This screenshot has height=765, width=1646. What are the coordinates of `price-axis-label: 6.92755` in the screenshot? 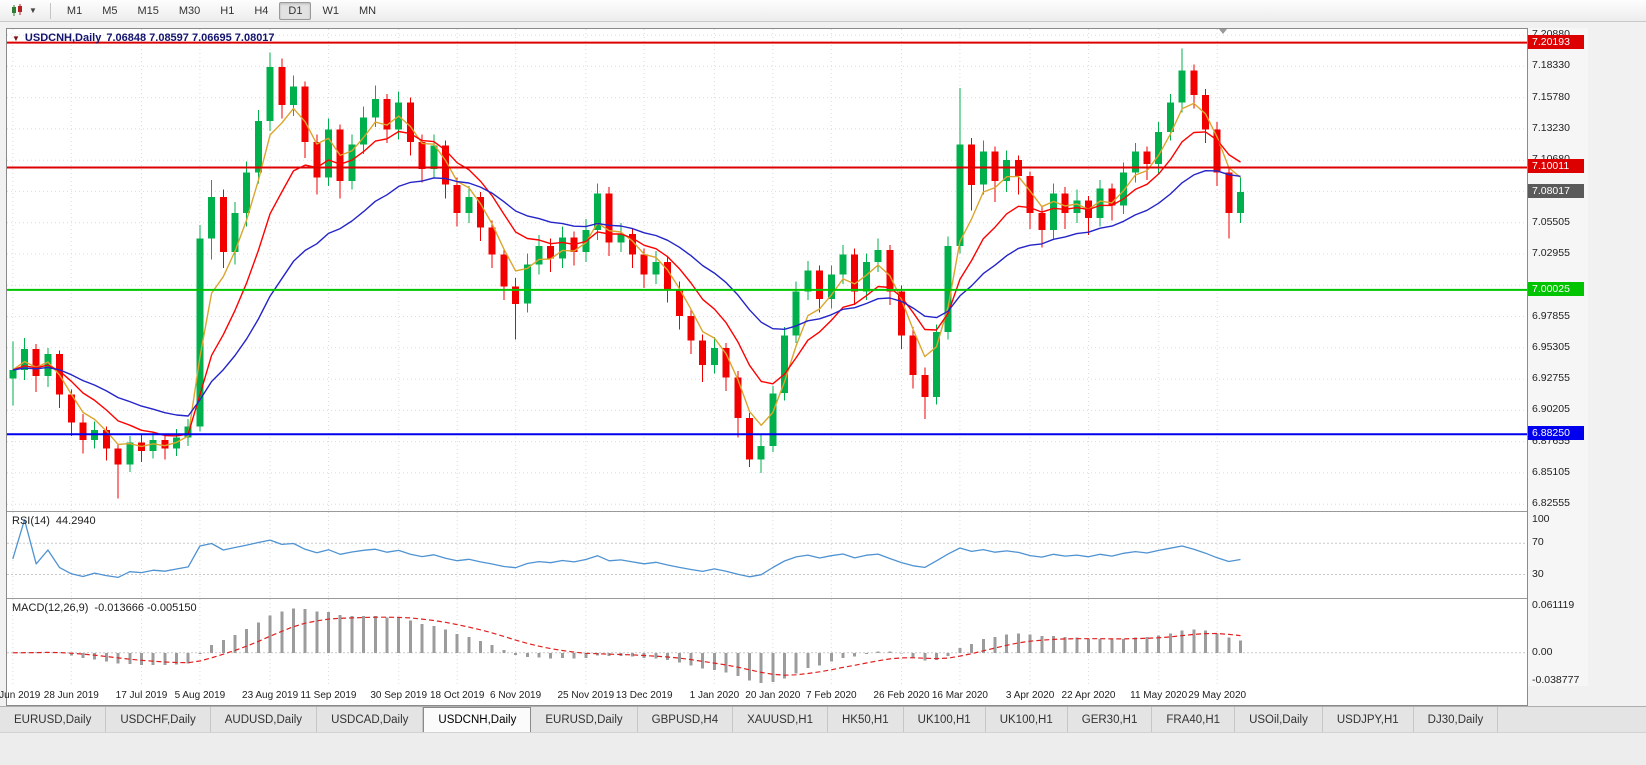 It's located at (1551, 378).